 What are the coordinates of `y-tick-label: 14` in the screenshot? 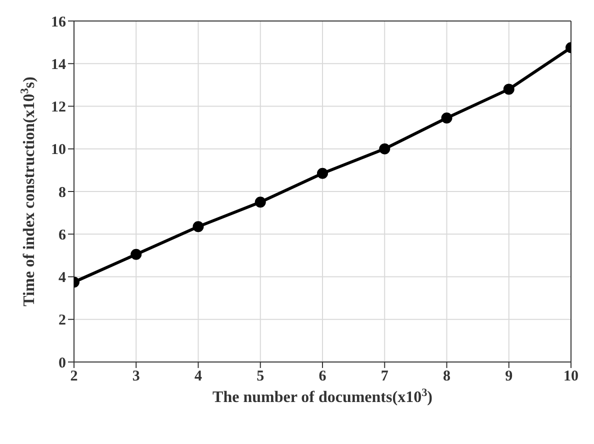 It's located at (58, 64).